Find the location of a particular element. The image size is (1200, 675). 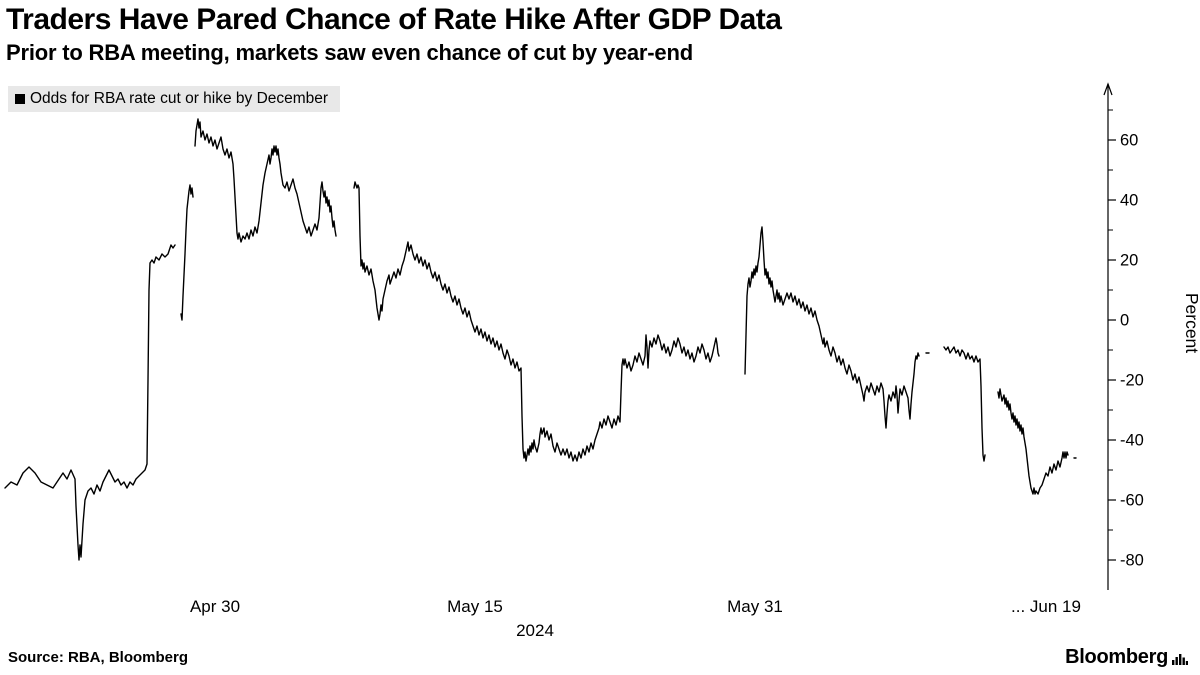

svg-text: May 31 is located at coordinates (755, 606).